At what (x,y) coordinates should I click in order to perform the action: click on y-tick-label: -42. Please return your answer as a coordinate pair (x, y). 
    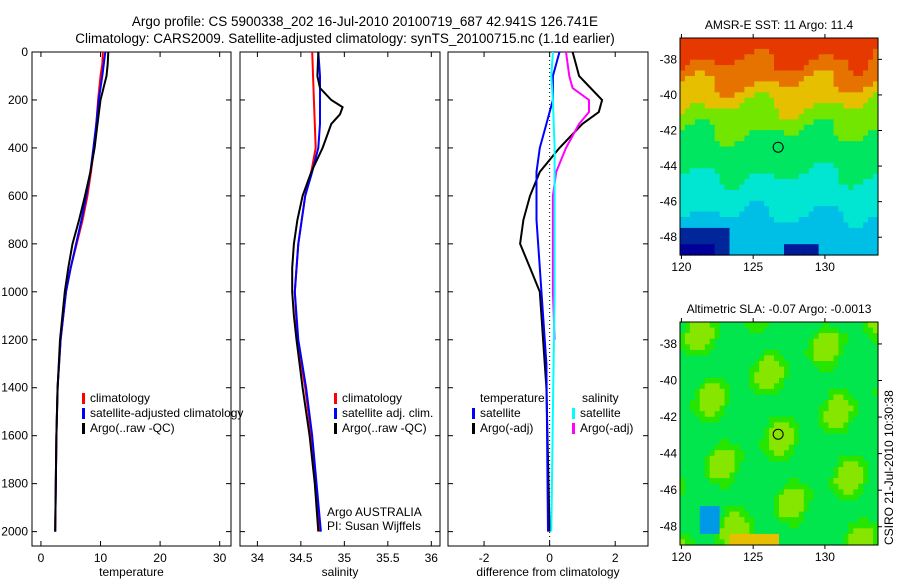
    Looking at the image, I should click on (669, 130).